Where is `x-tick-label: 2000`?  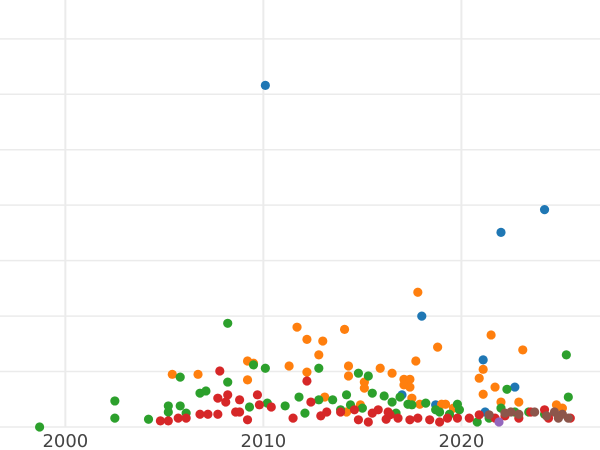
x-tick-label: 2000 is located at coordinates (65, 440).